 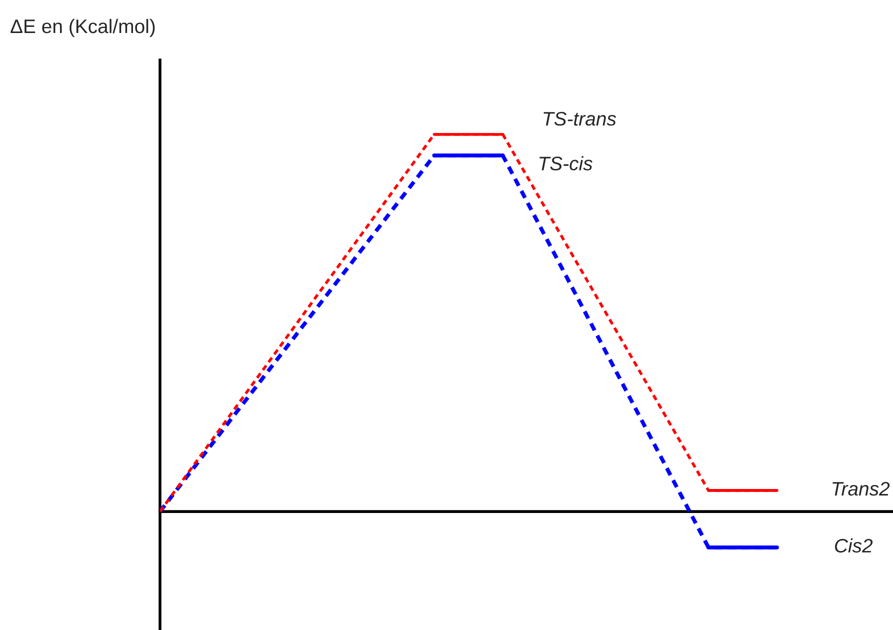 What do you see at coordinates (565, 163) in the screenshot?
I see `annotation: TS-cis` at bounding box center [565, 163].